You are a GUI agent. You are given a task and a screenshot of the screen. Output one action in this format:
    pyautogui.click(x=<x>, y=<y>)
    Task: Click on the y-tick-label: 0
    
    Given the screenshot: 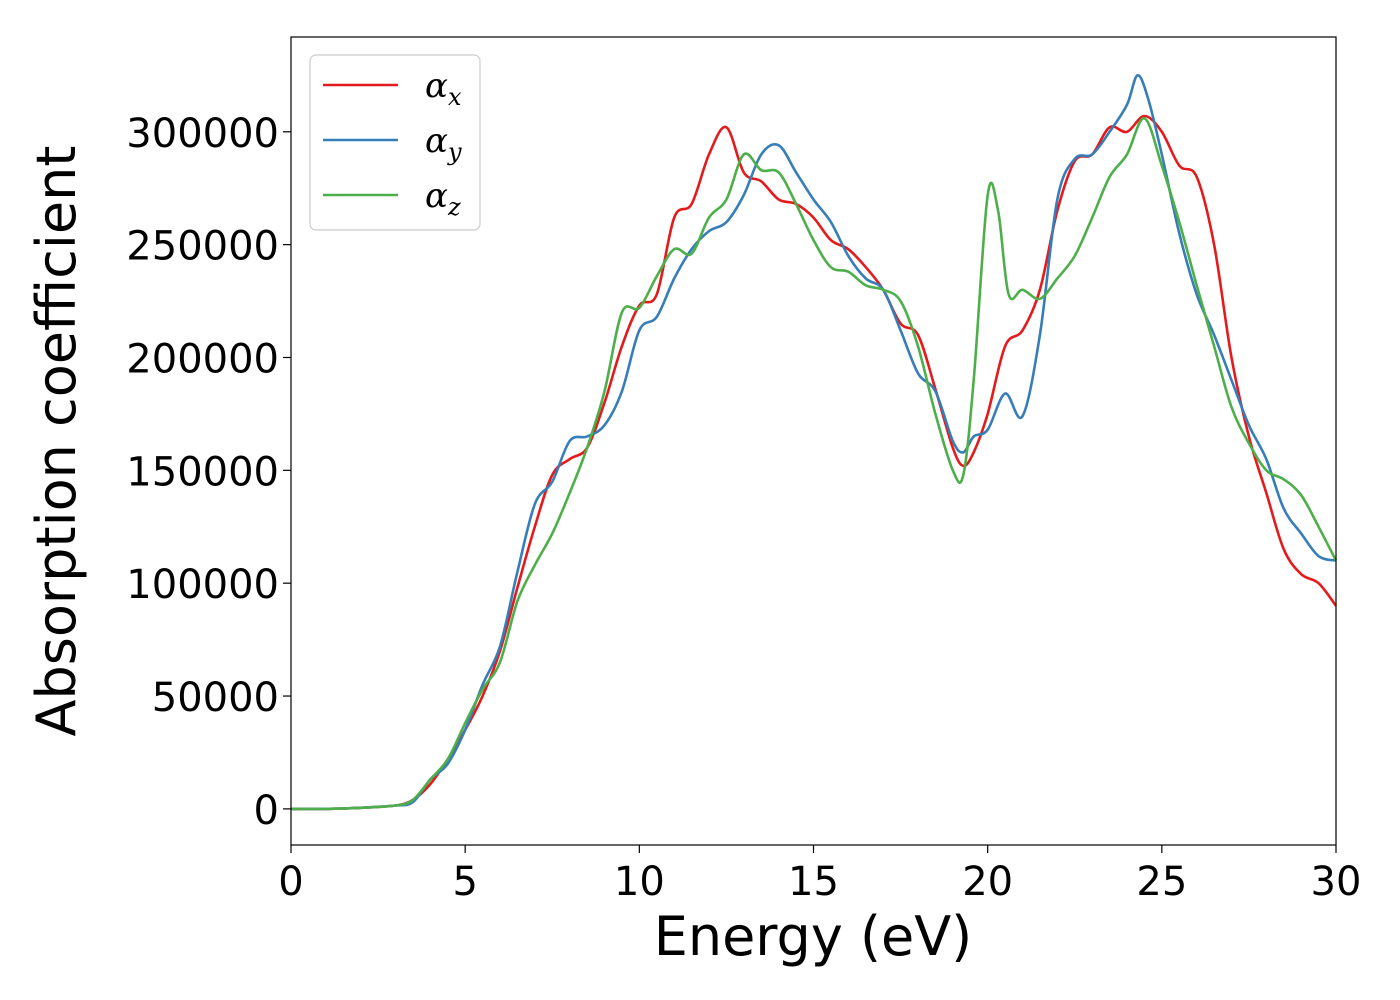 What is the action you would take?
    pyautogui.click(x=266, y=811)
    